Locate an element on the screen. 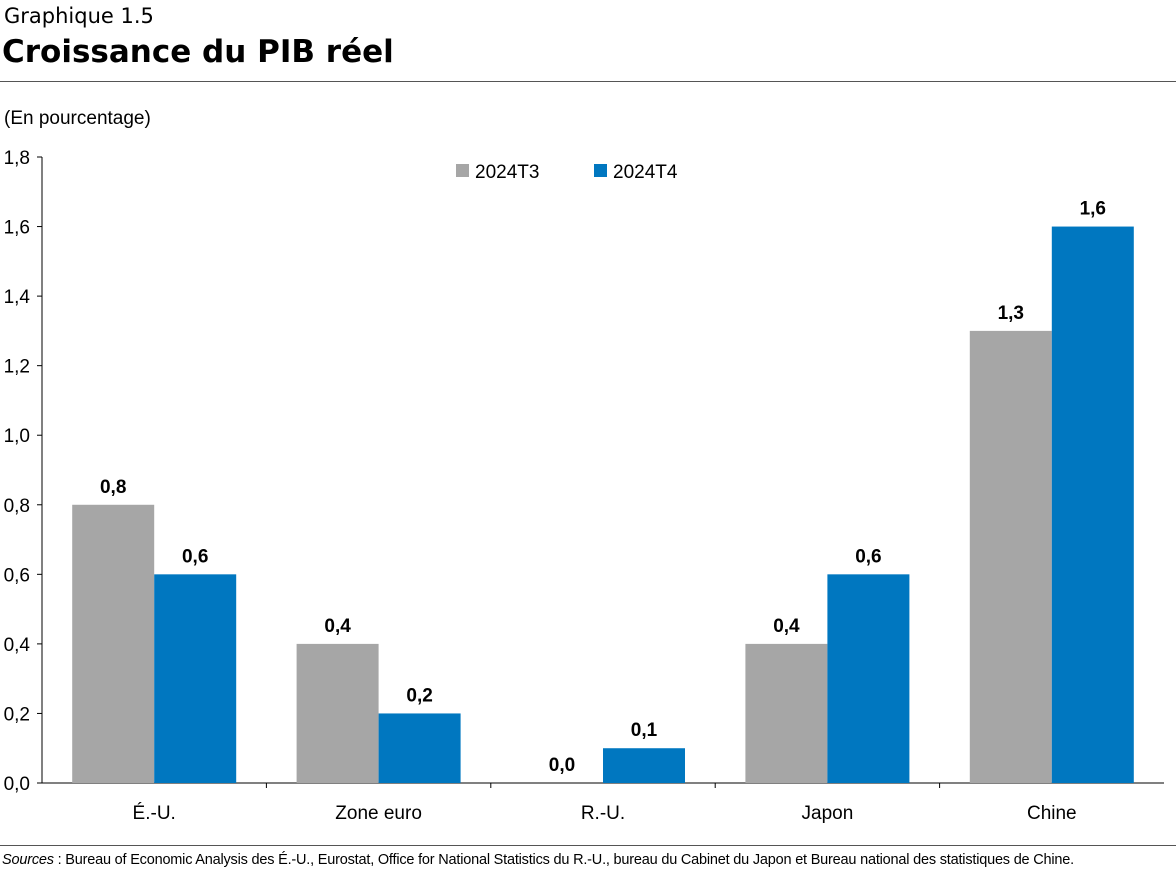 The image size is (1176, 888). y-tick-label: 0,6 is located at coordinates (17, 575).